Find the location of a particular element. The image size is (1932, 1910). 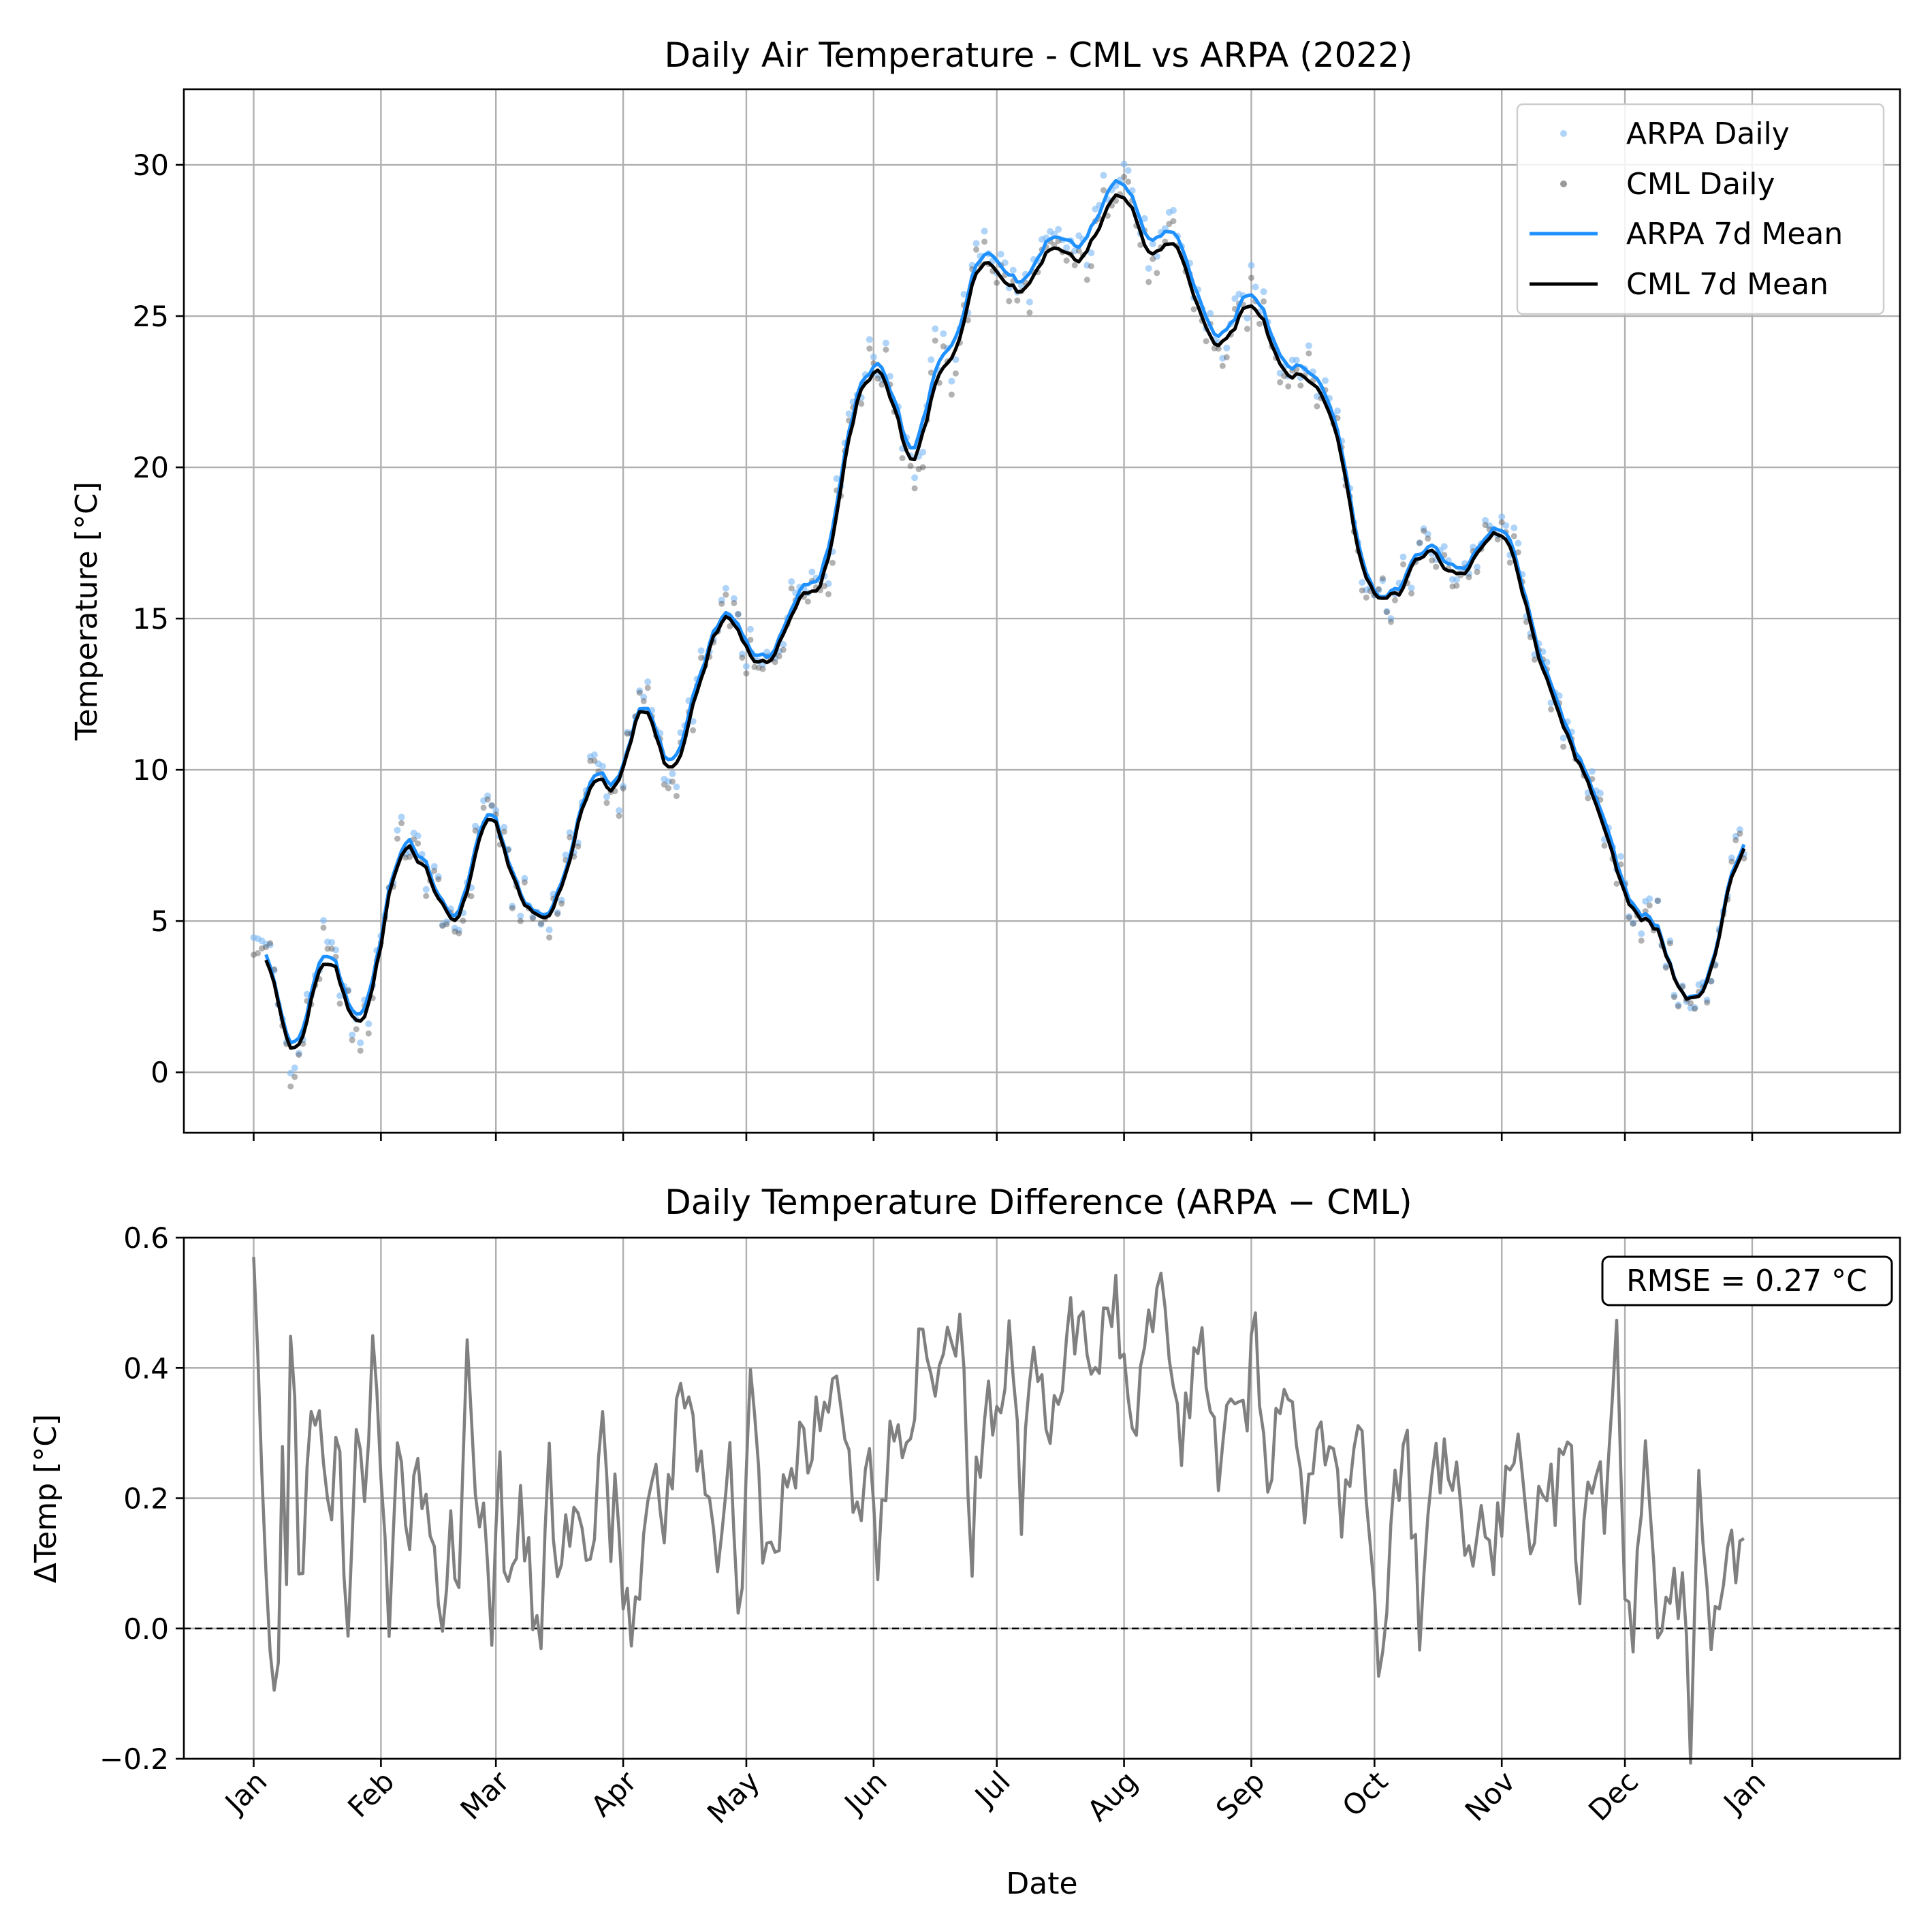

legend-arpa-daily-marker is located at coordinates (1563, 133).